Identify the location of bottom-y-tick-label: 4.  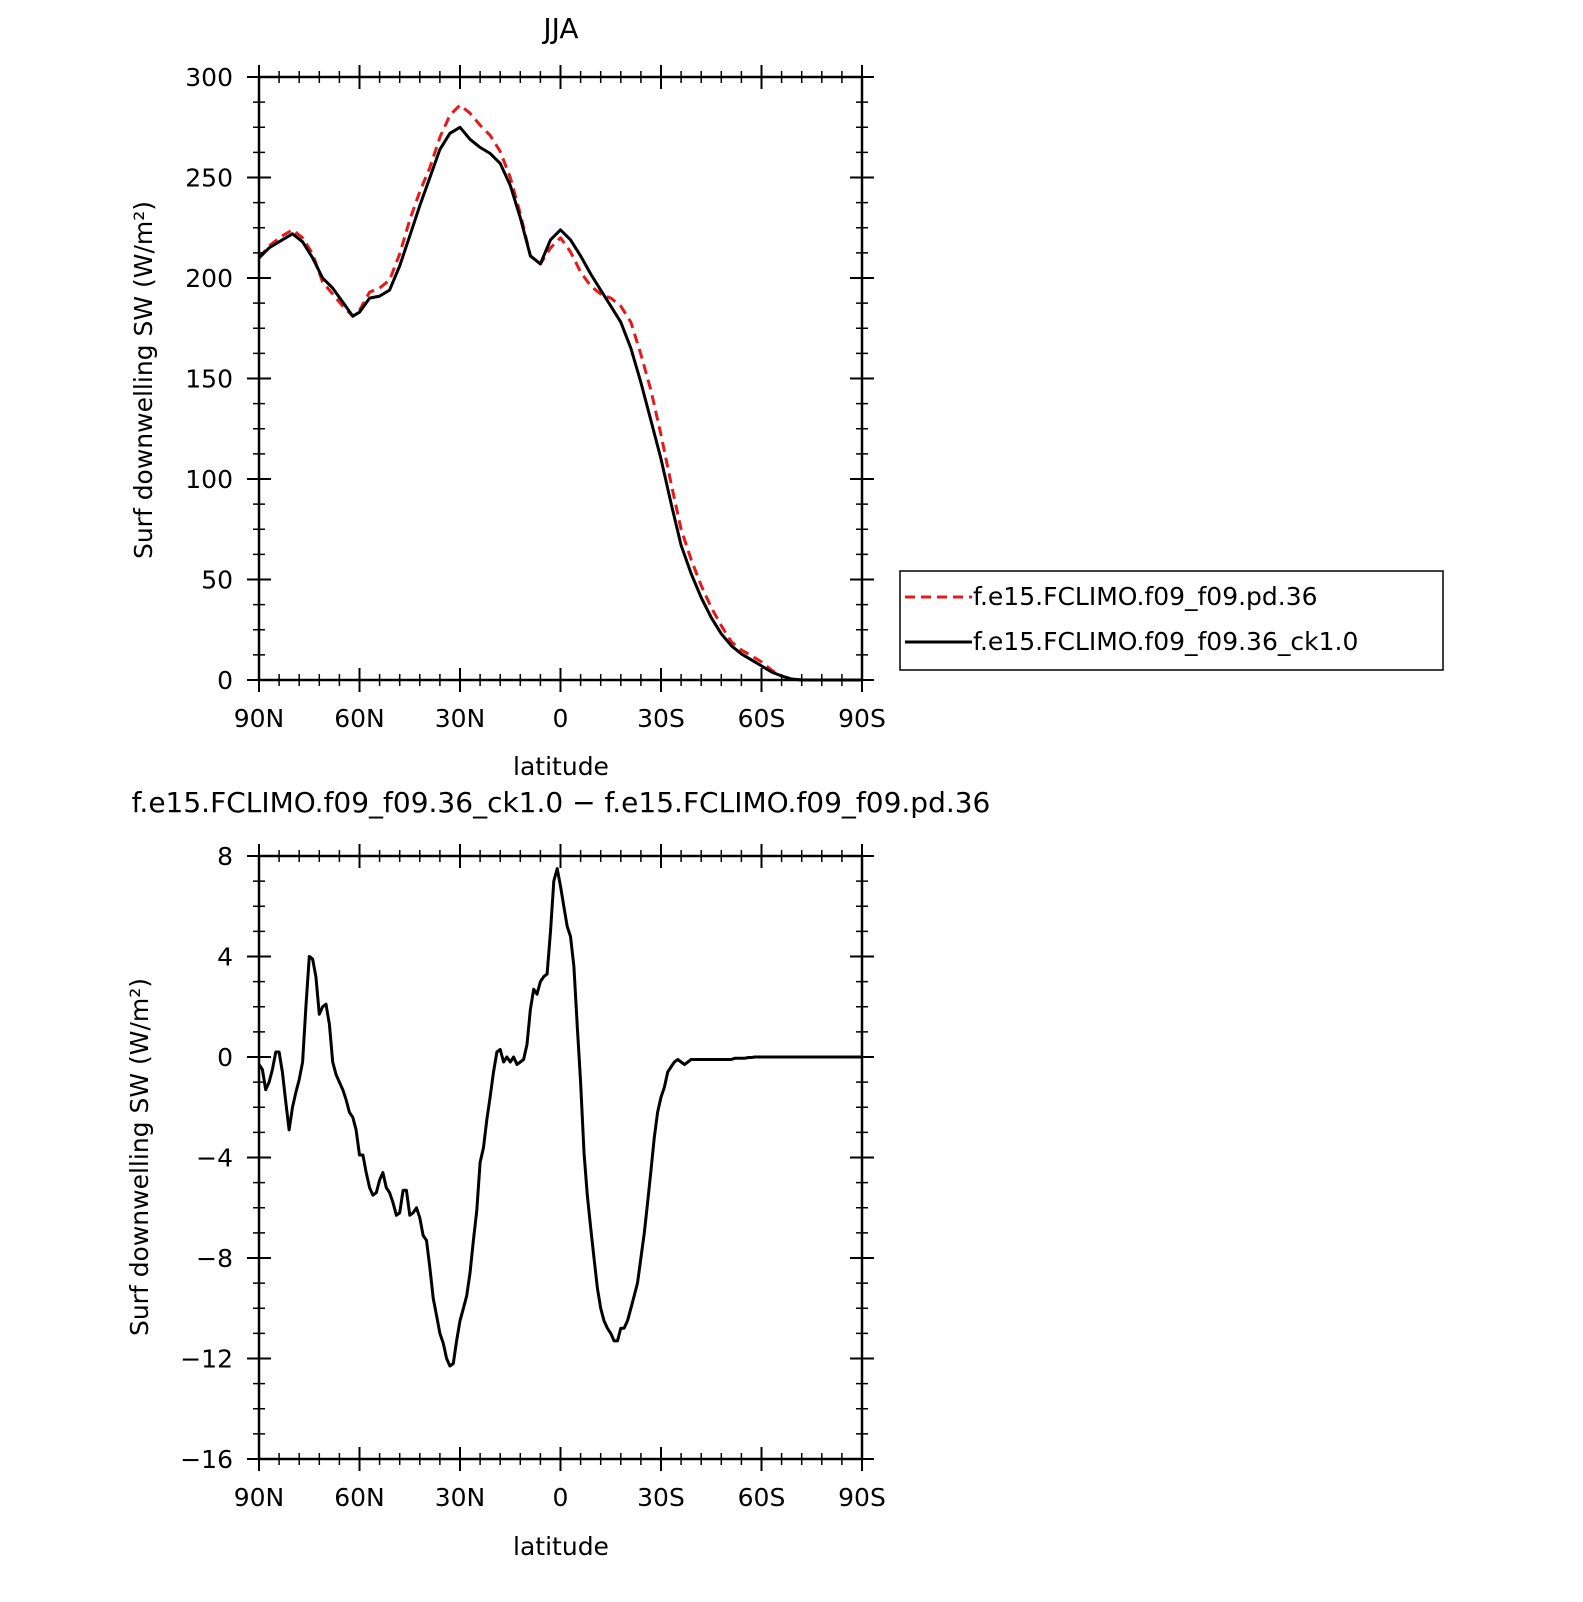
(225, 957).